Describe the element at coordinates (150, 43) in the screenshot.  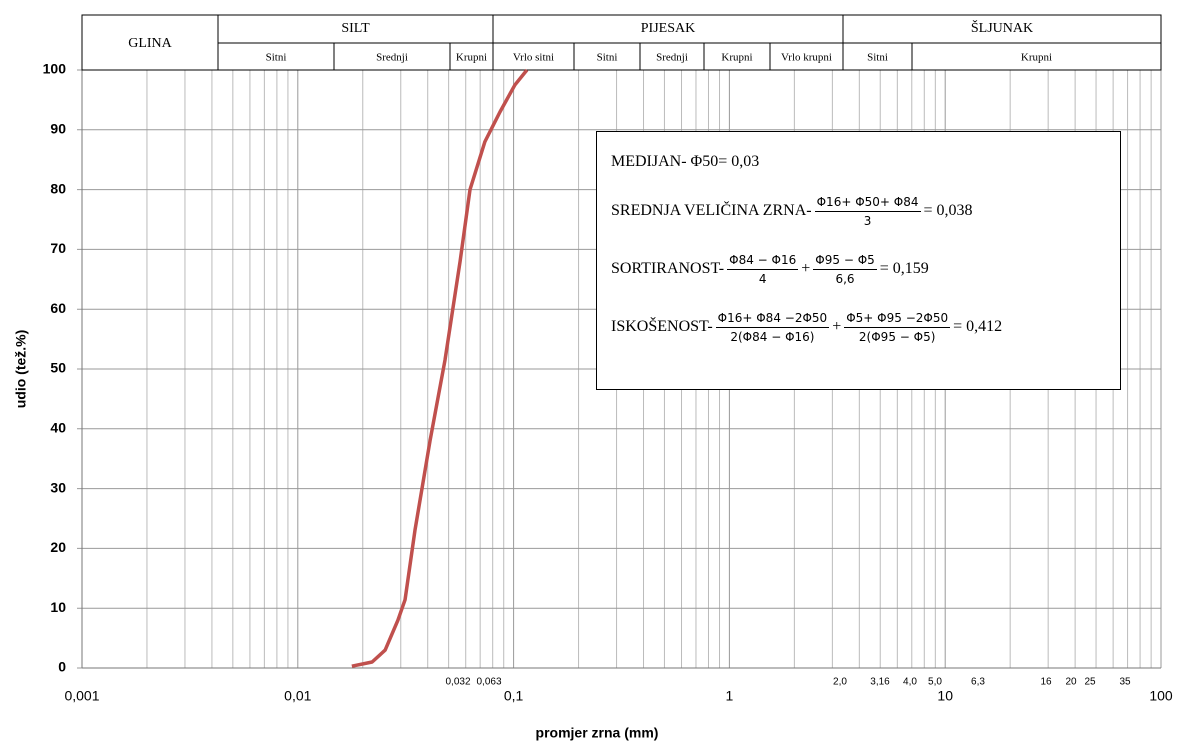
I see `size-group: GLINA` at that location.